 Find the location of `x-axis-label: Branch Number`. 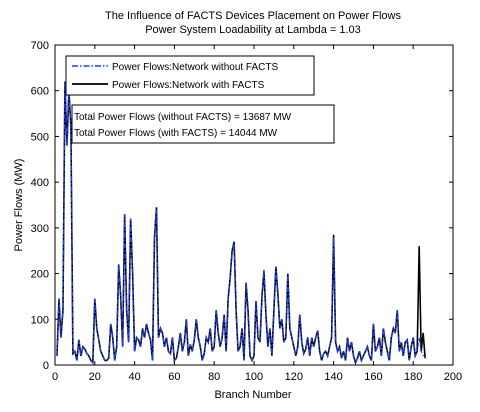

x-axis-label: Branch Number is located at coordinates (252, 395).